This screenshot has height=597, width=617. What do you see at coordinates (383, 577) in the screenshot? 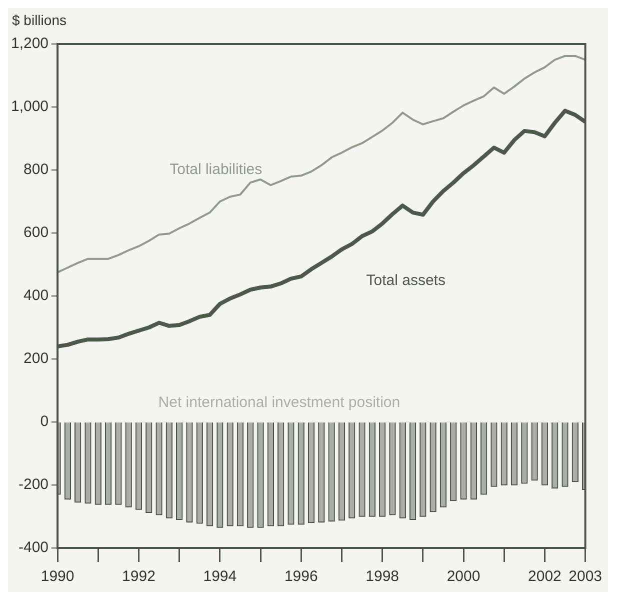
I see `x-tick-label: 1998` at bounding box center [383, 577].